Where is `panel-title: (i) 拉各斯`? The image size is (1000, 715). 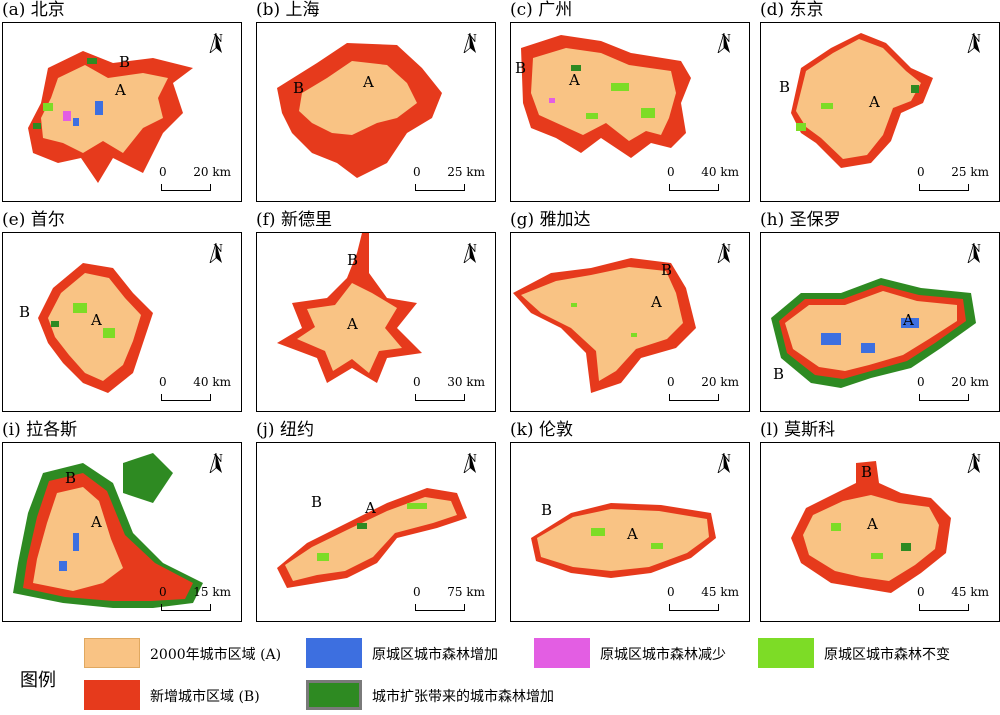 panel-title: (i) 拉各斯 is located at coordinates (40, 430).